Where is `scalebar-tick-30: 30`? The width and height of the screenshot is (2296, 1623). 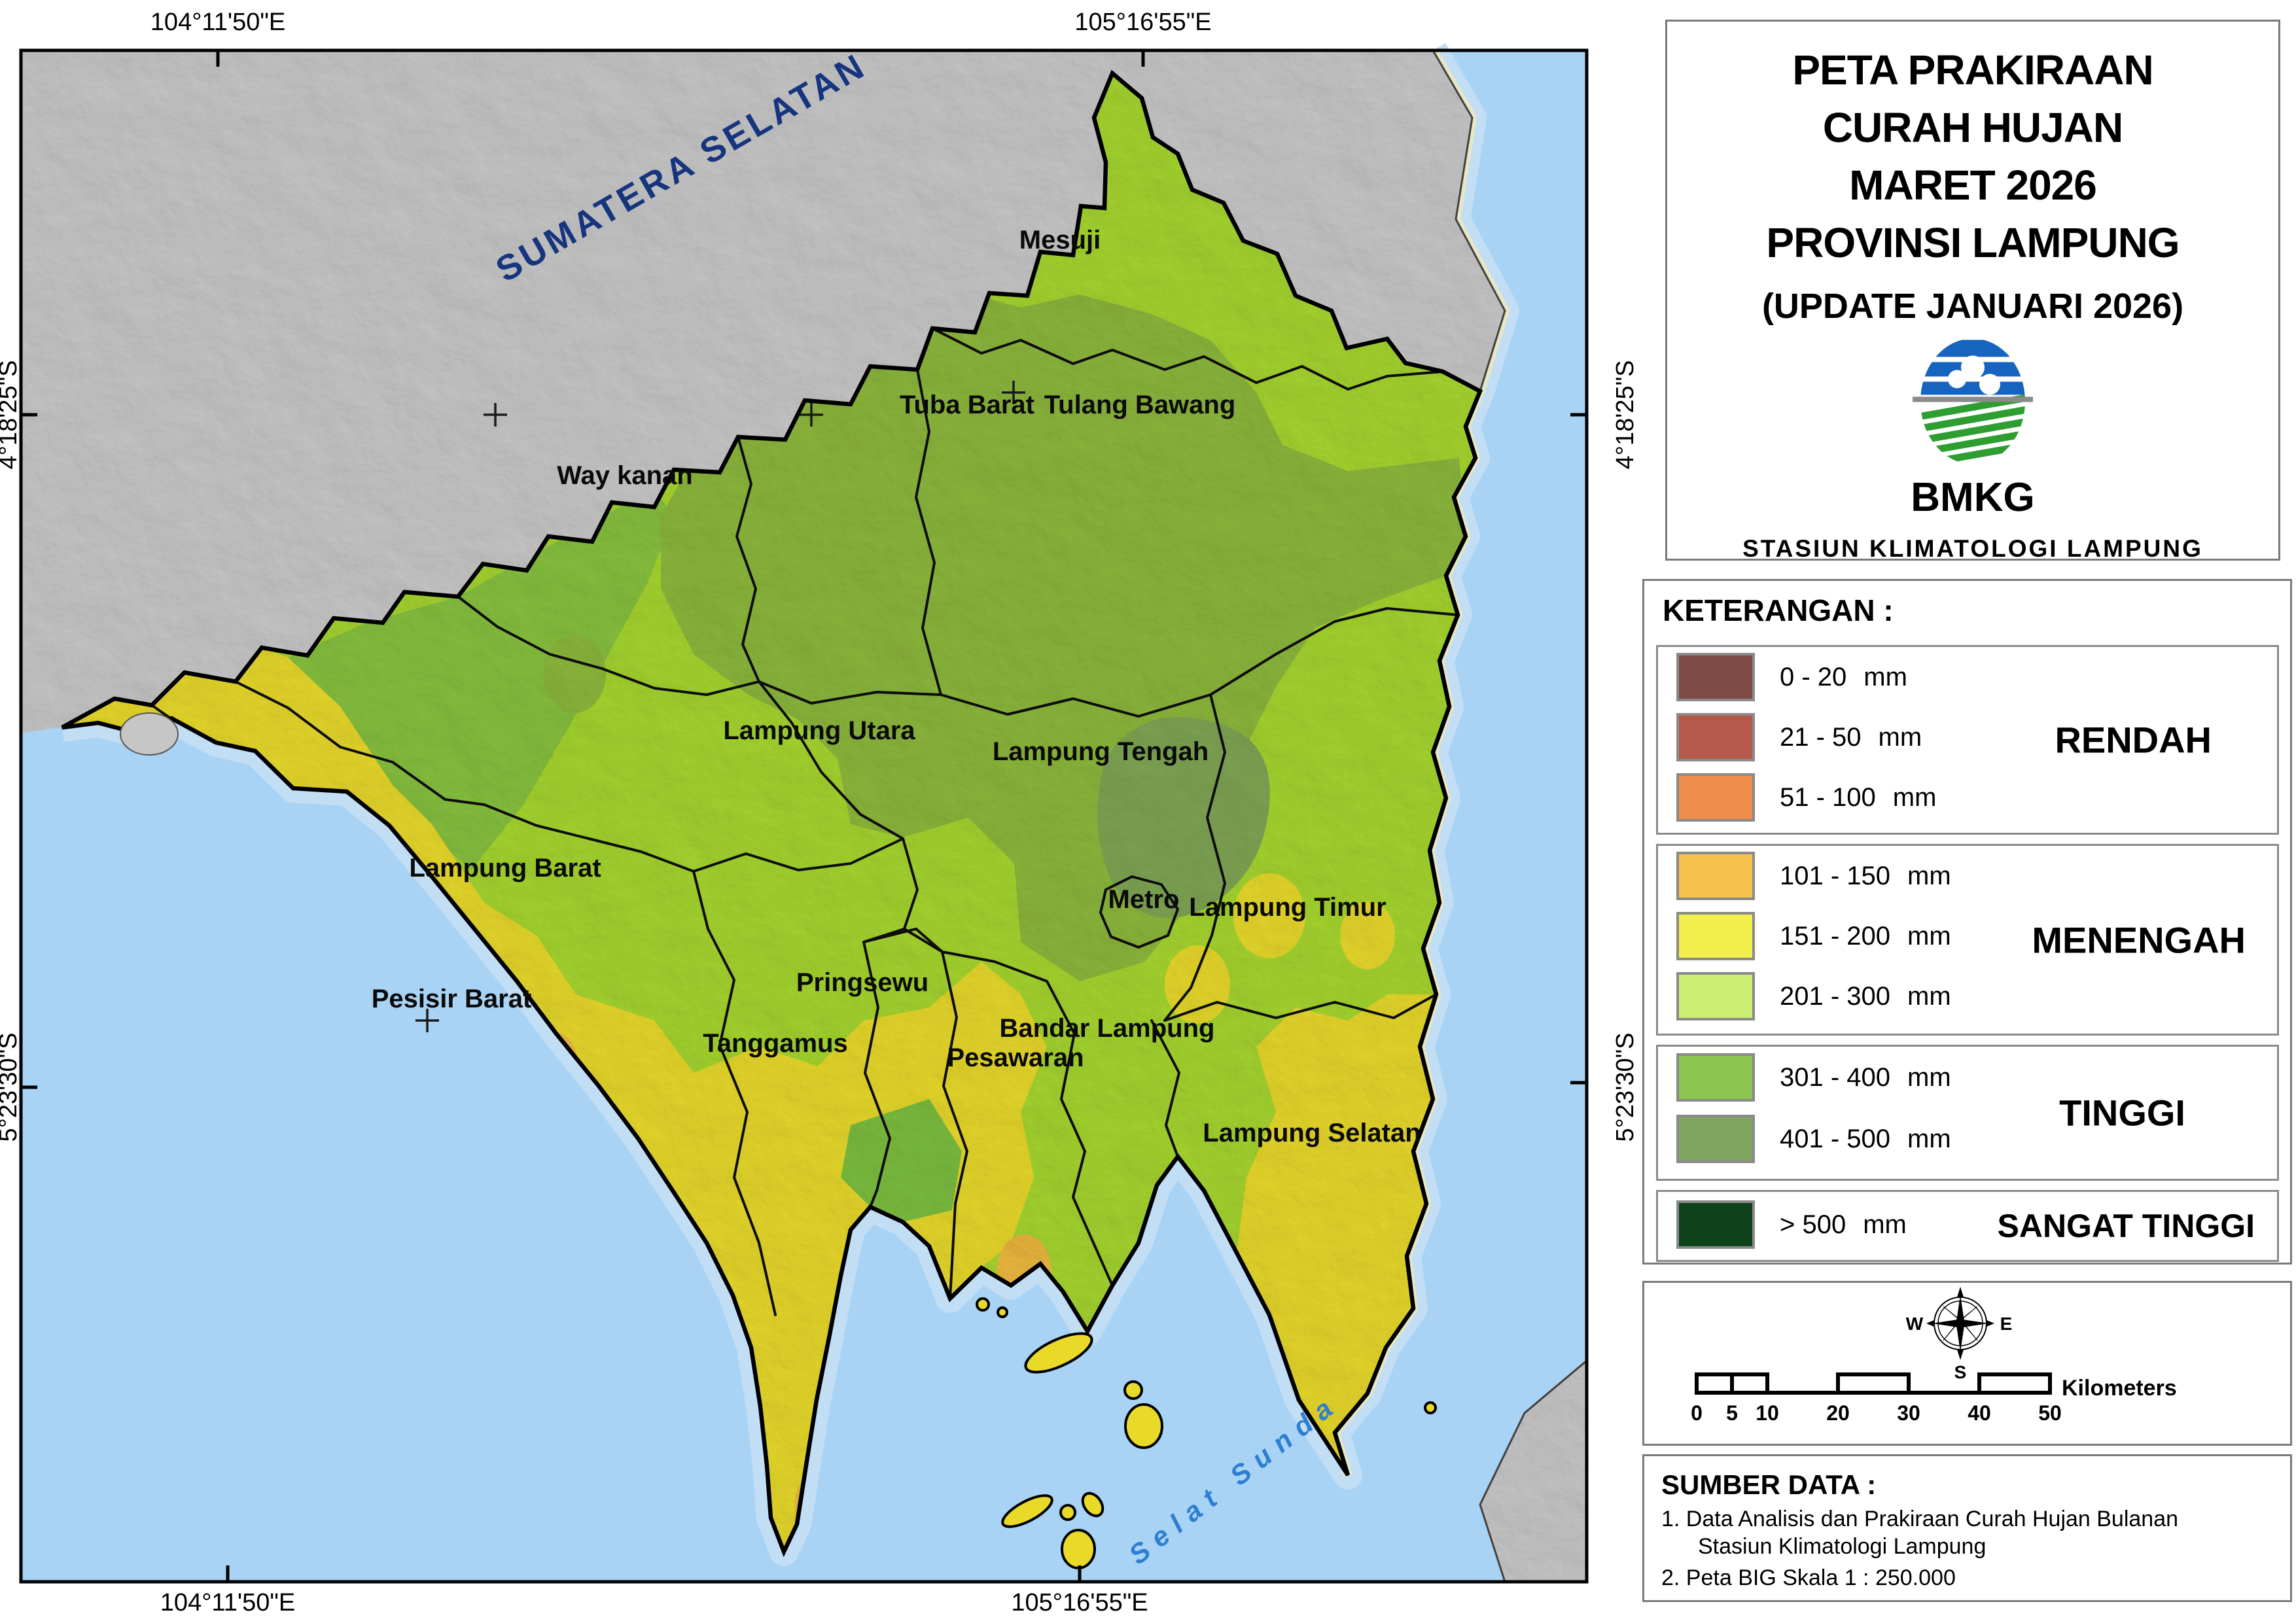 scalebar-tick-30: 30 is located at coordinates (1909, 1413).